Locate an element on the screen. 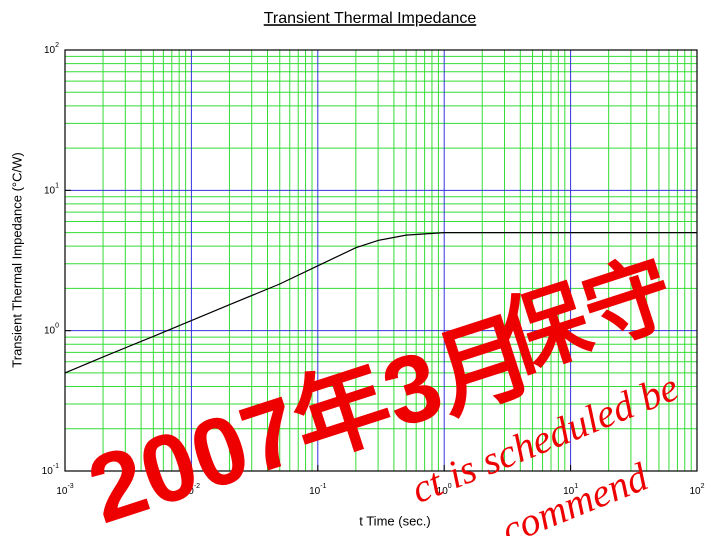 The height and width of the screenshot is (536, 710). tick-exponent: -2 is located at coordinates (197, 486).